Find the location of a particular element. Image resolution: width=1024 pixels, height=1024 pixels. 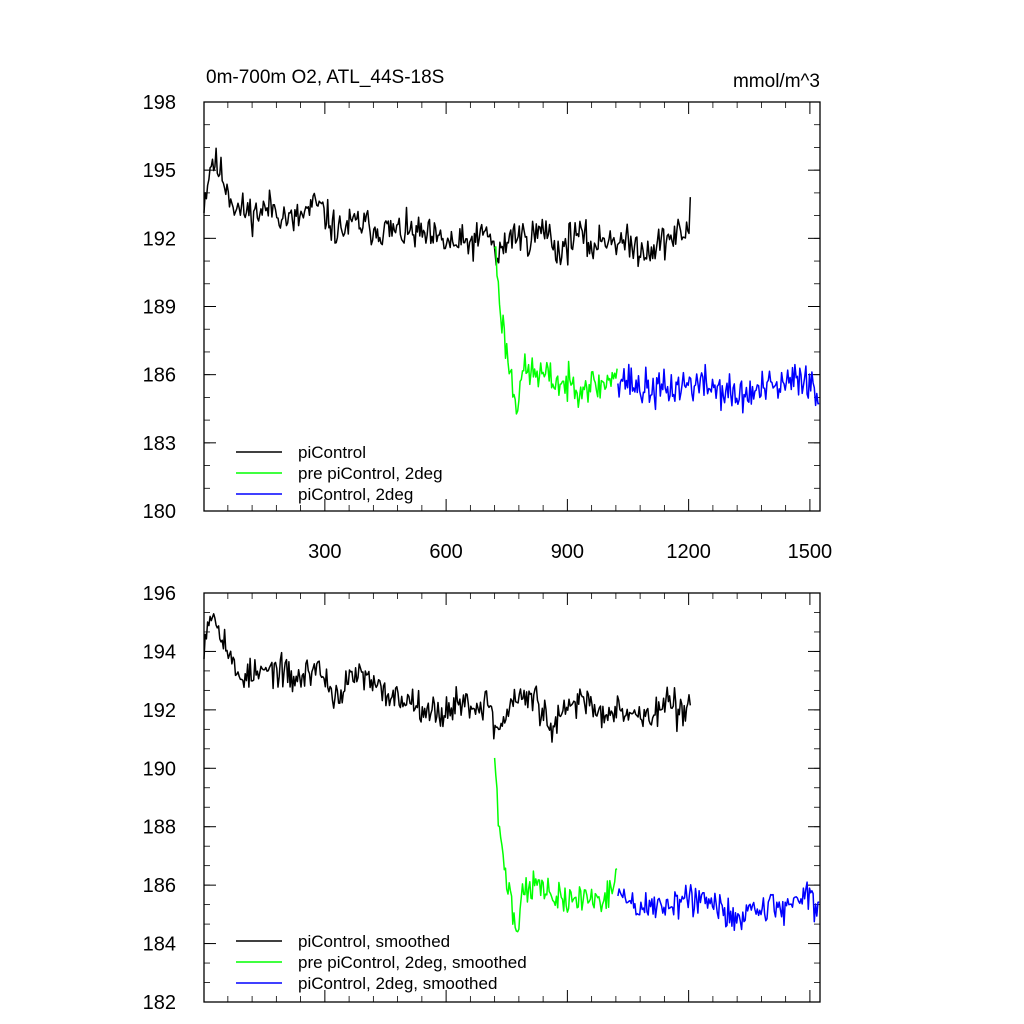

top-legend-label-2: pre piControl, 2deg is located at coordinates (370, 473).